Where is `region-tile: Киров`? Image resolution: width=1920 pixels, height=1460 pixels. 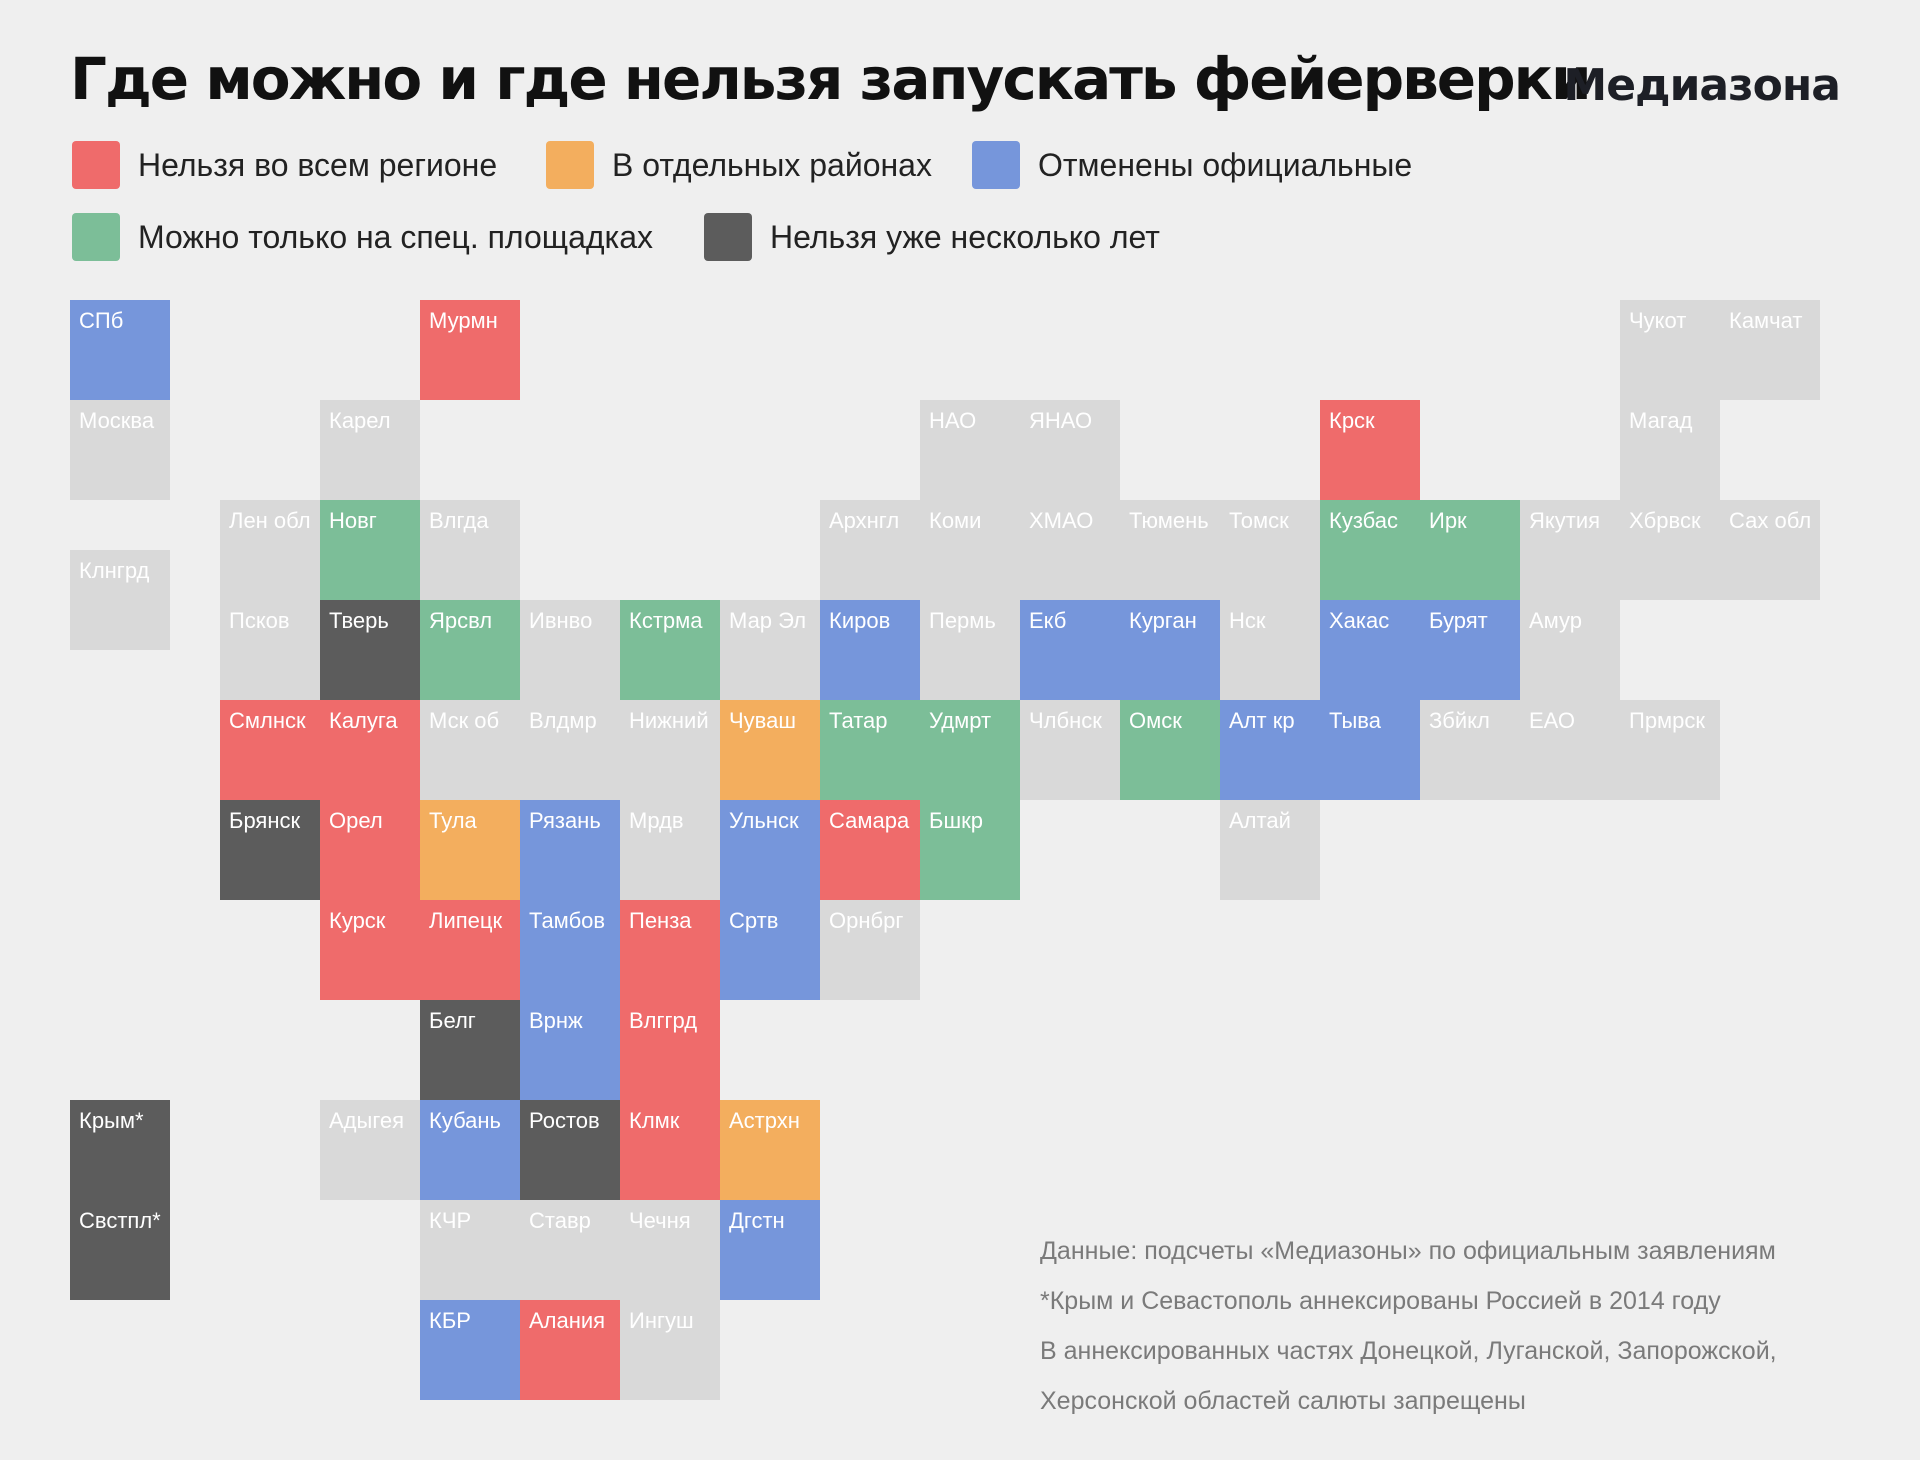 region-tile: Киров is located at coordinates (870, 650).